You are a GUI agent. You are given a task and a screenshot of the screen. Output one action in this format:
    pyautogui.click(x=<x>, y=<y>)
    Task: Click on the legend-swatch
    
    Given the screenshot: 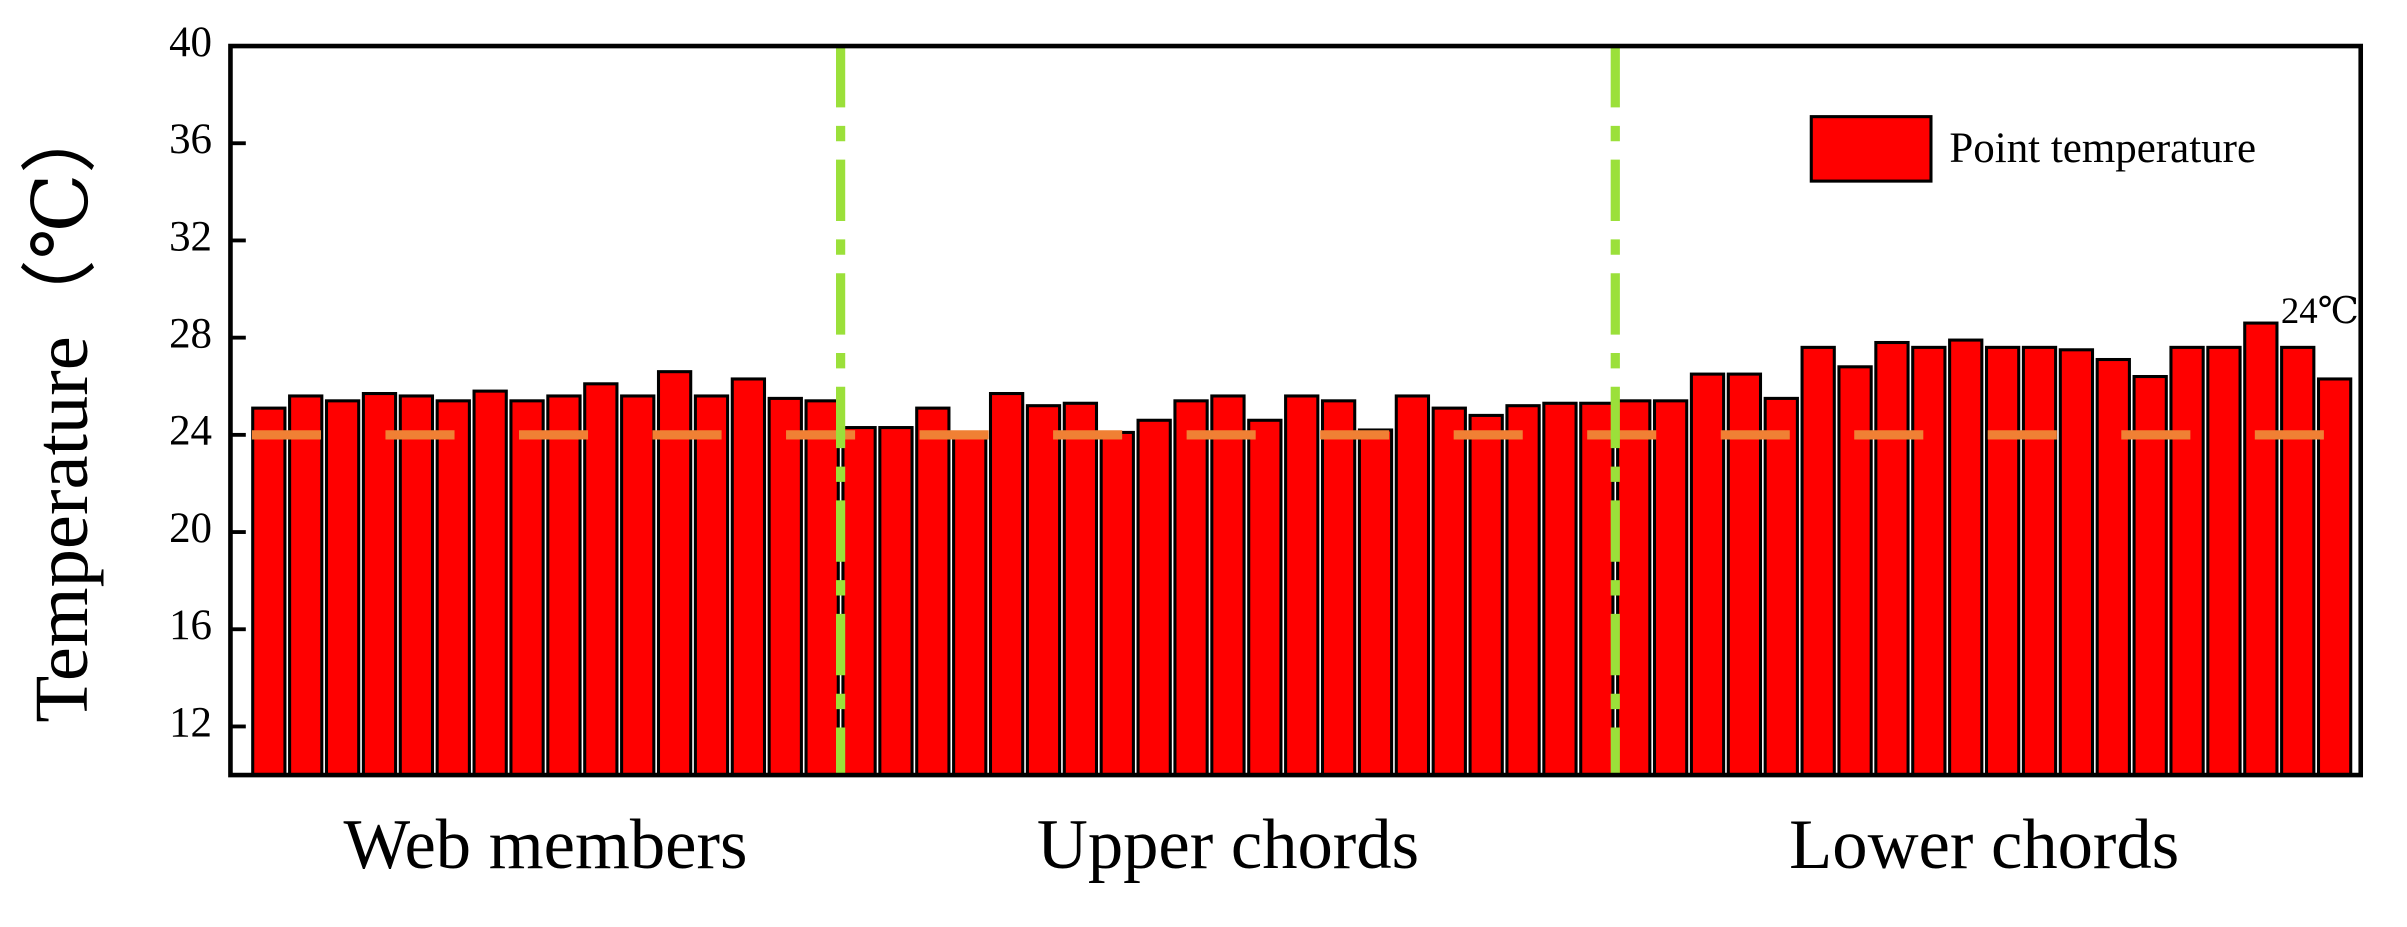 What is the action you would take?
    pyautogui.click(x=1871, y=149)
    